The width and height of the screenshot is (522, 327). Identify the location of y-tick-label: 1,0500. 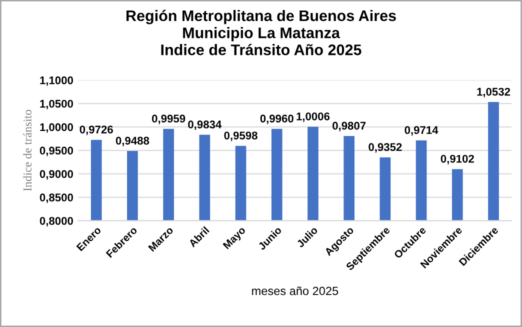
(56, 105).